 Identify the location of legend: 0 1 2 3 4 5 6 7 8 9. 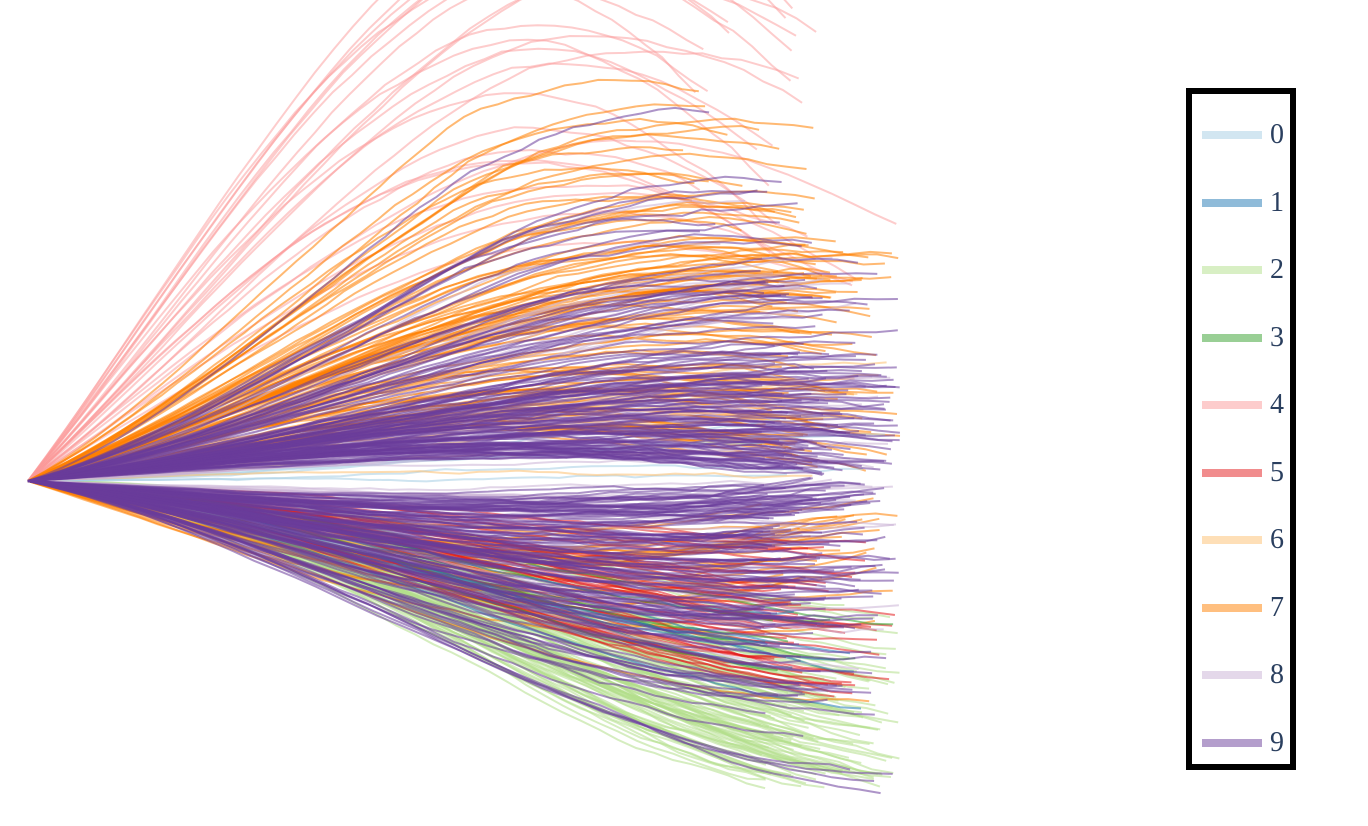
(1241, 429).